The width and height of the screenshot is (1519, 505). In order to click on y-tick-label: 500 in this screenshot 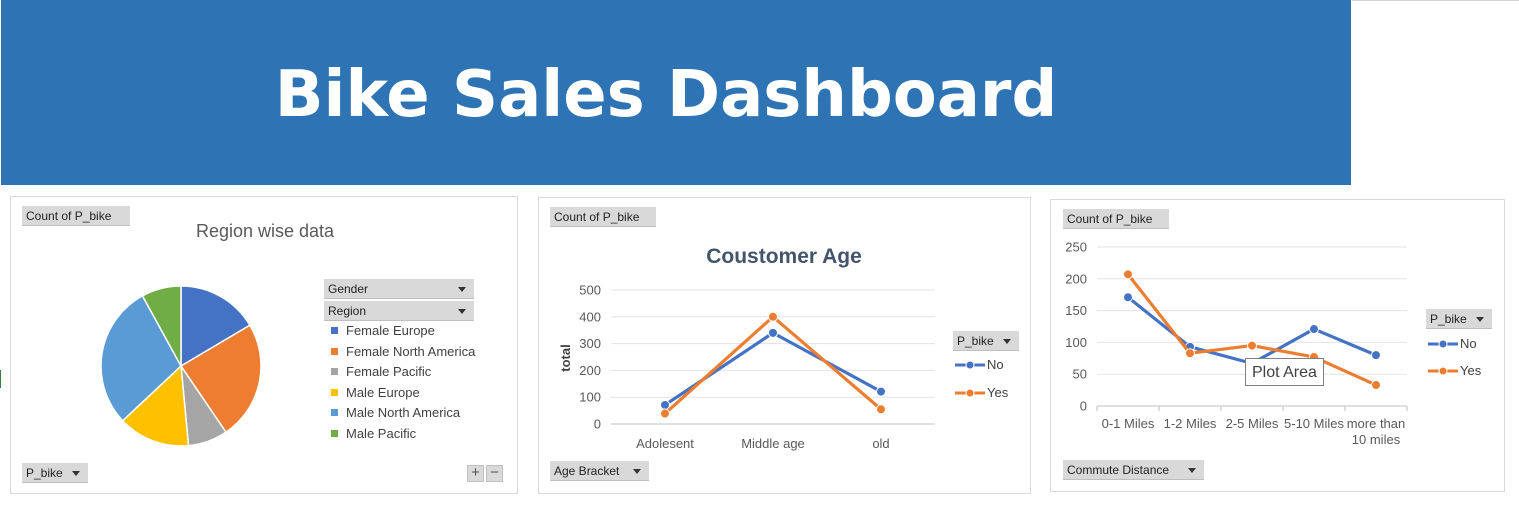, I will do `click(590, 290)`.